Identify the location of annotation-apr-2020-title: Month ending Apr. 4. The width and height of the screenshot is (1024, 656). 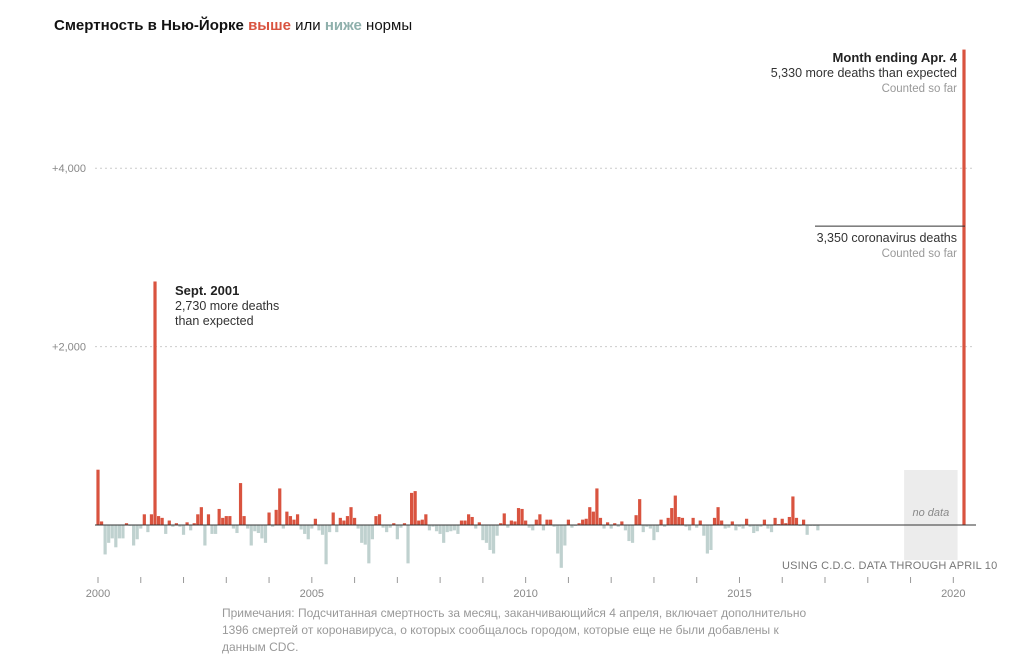
(894, 57).